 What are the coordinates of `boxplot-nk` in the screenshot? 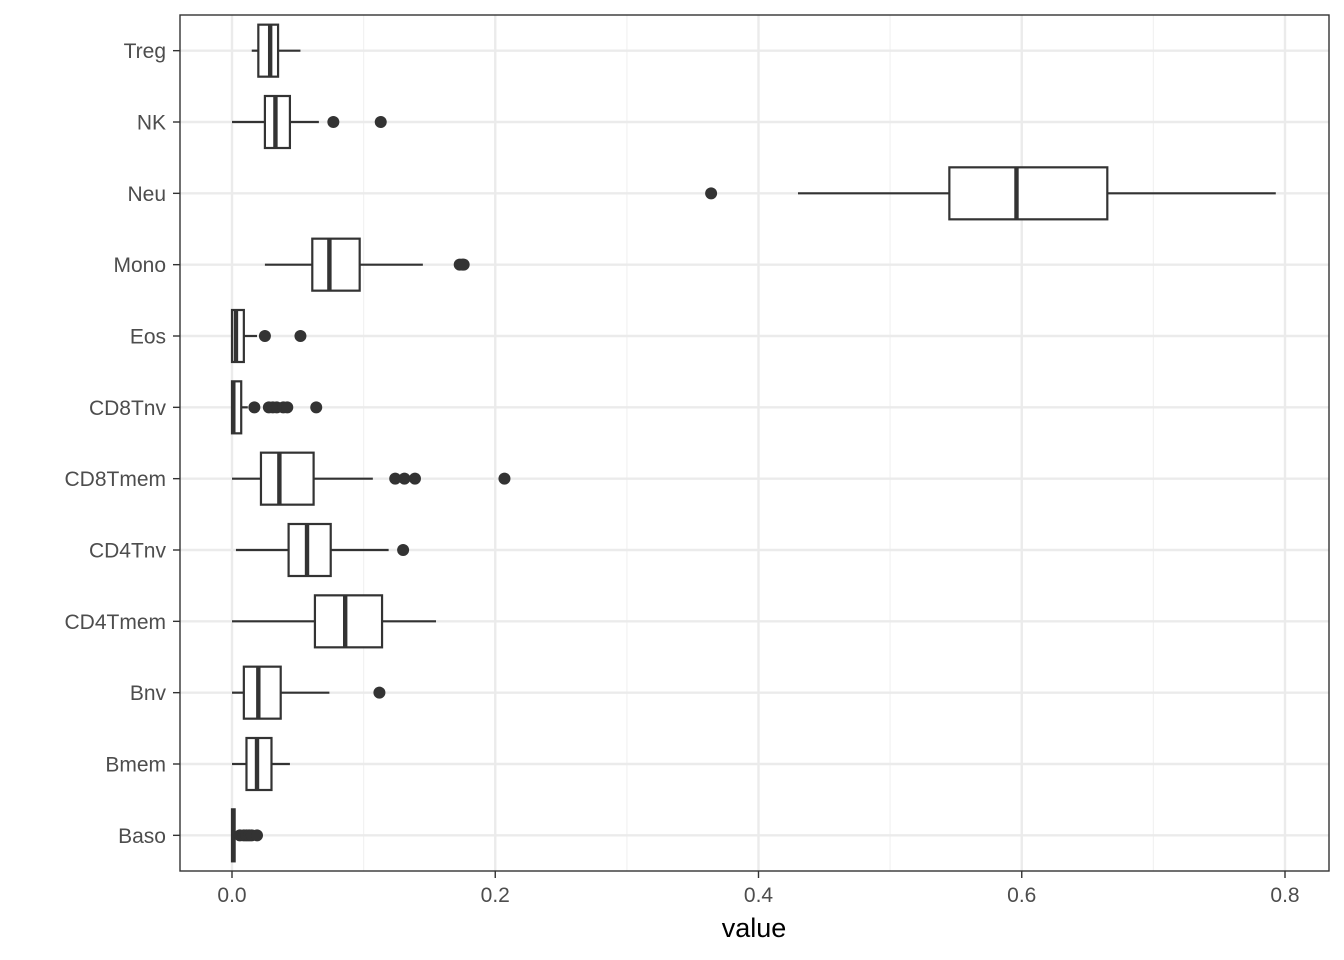 It's located at (309, 122).